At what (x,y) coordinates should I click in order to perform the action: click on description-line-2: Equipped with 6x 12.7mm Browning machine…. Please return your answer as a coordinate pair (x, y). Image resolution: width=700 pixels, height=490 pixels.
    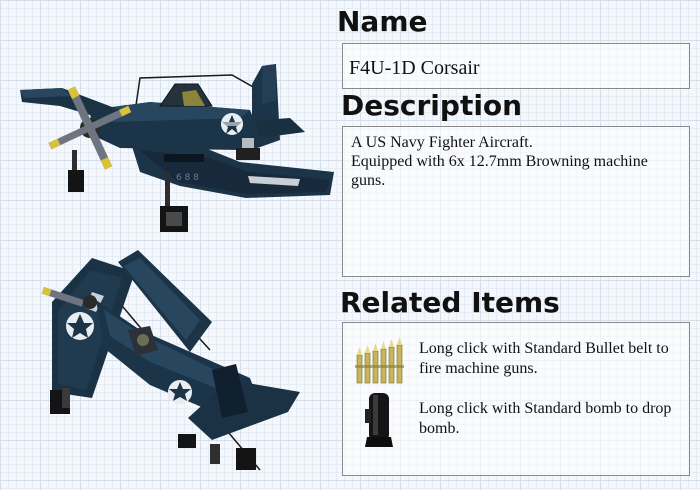
    Looking at the image, I should click on (499, 171).